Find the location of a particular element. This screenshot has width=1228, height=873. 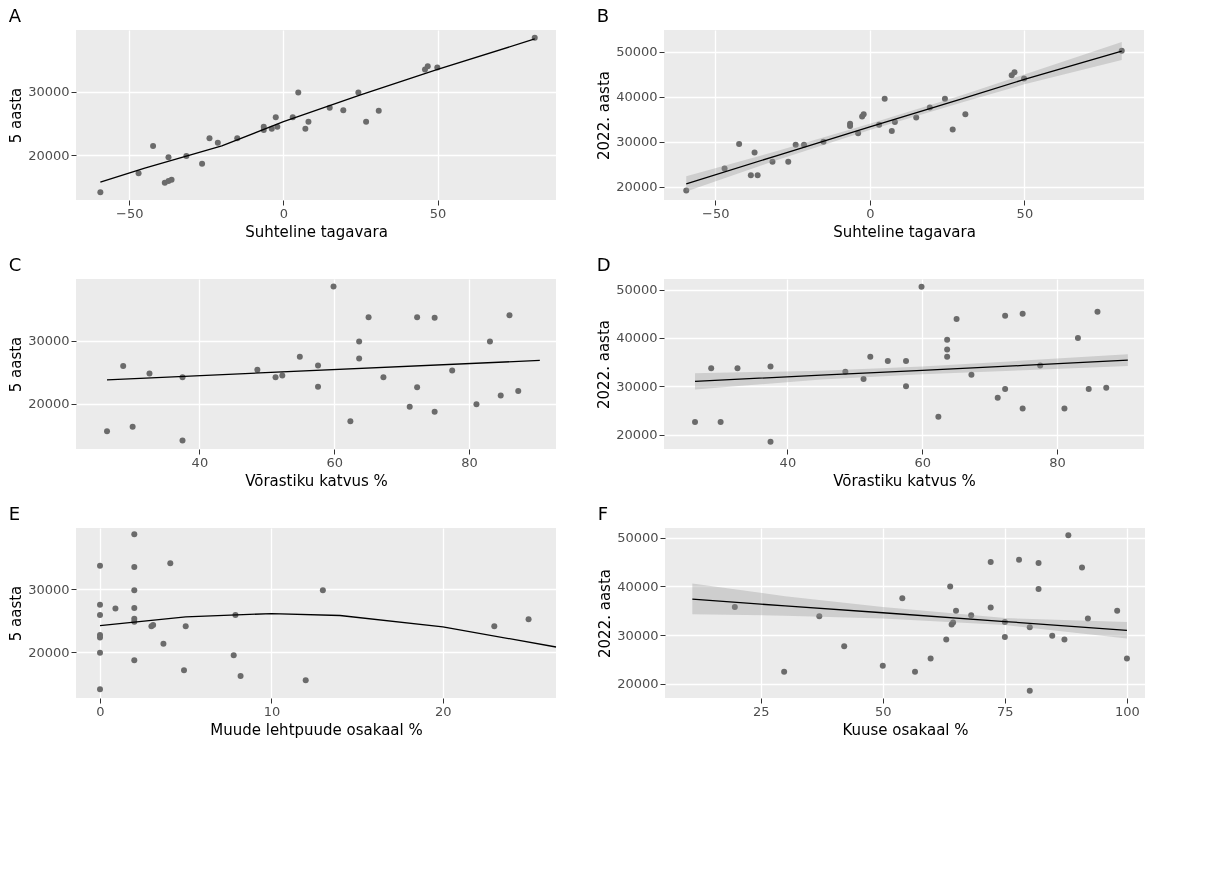

chart-title: A is located at coordinates (15, 15).